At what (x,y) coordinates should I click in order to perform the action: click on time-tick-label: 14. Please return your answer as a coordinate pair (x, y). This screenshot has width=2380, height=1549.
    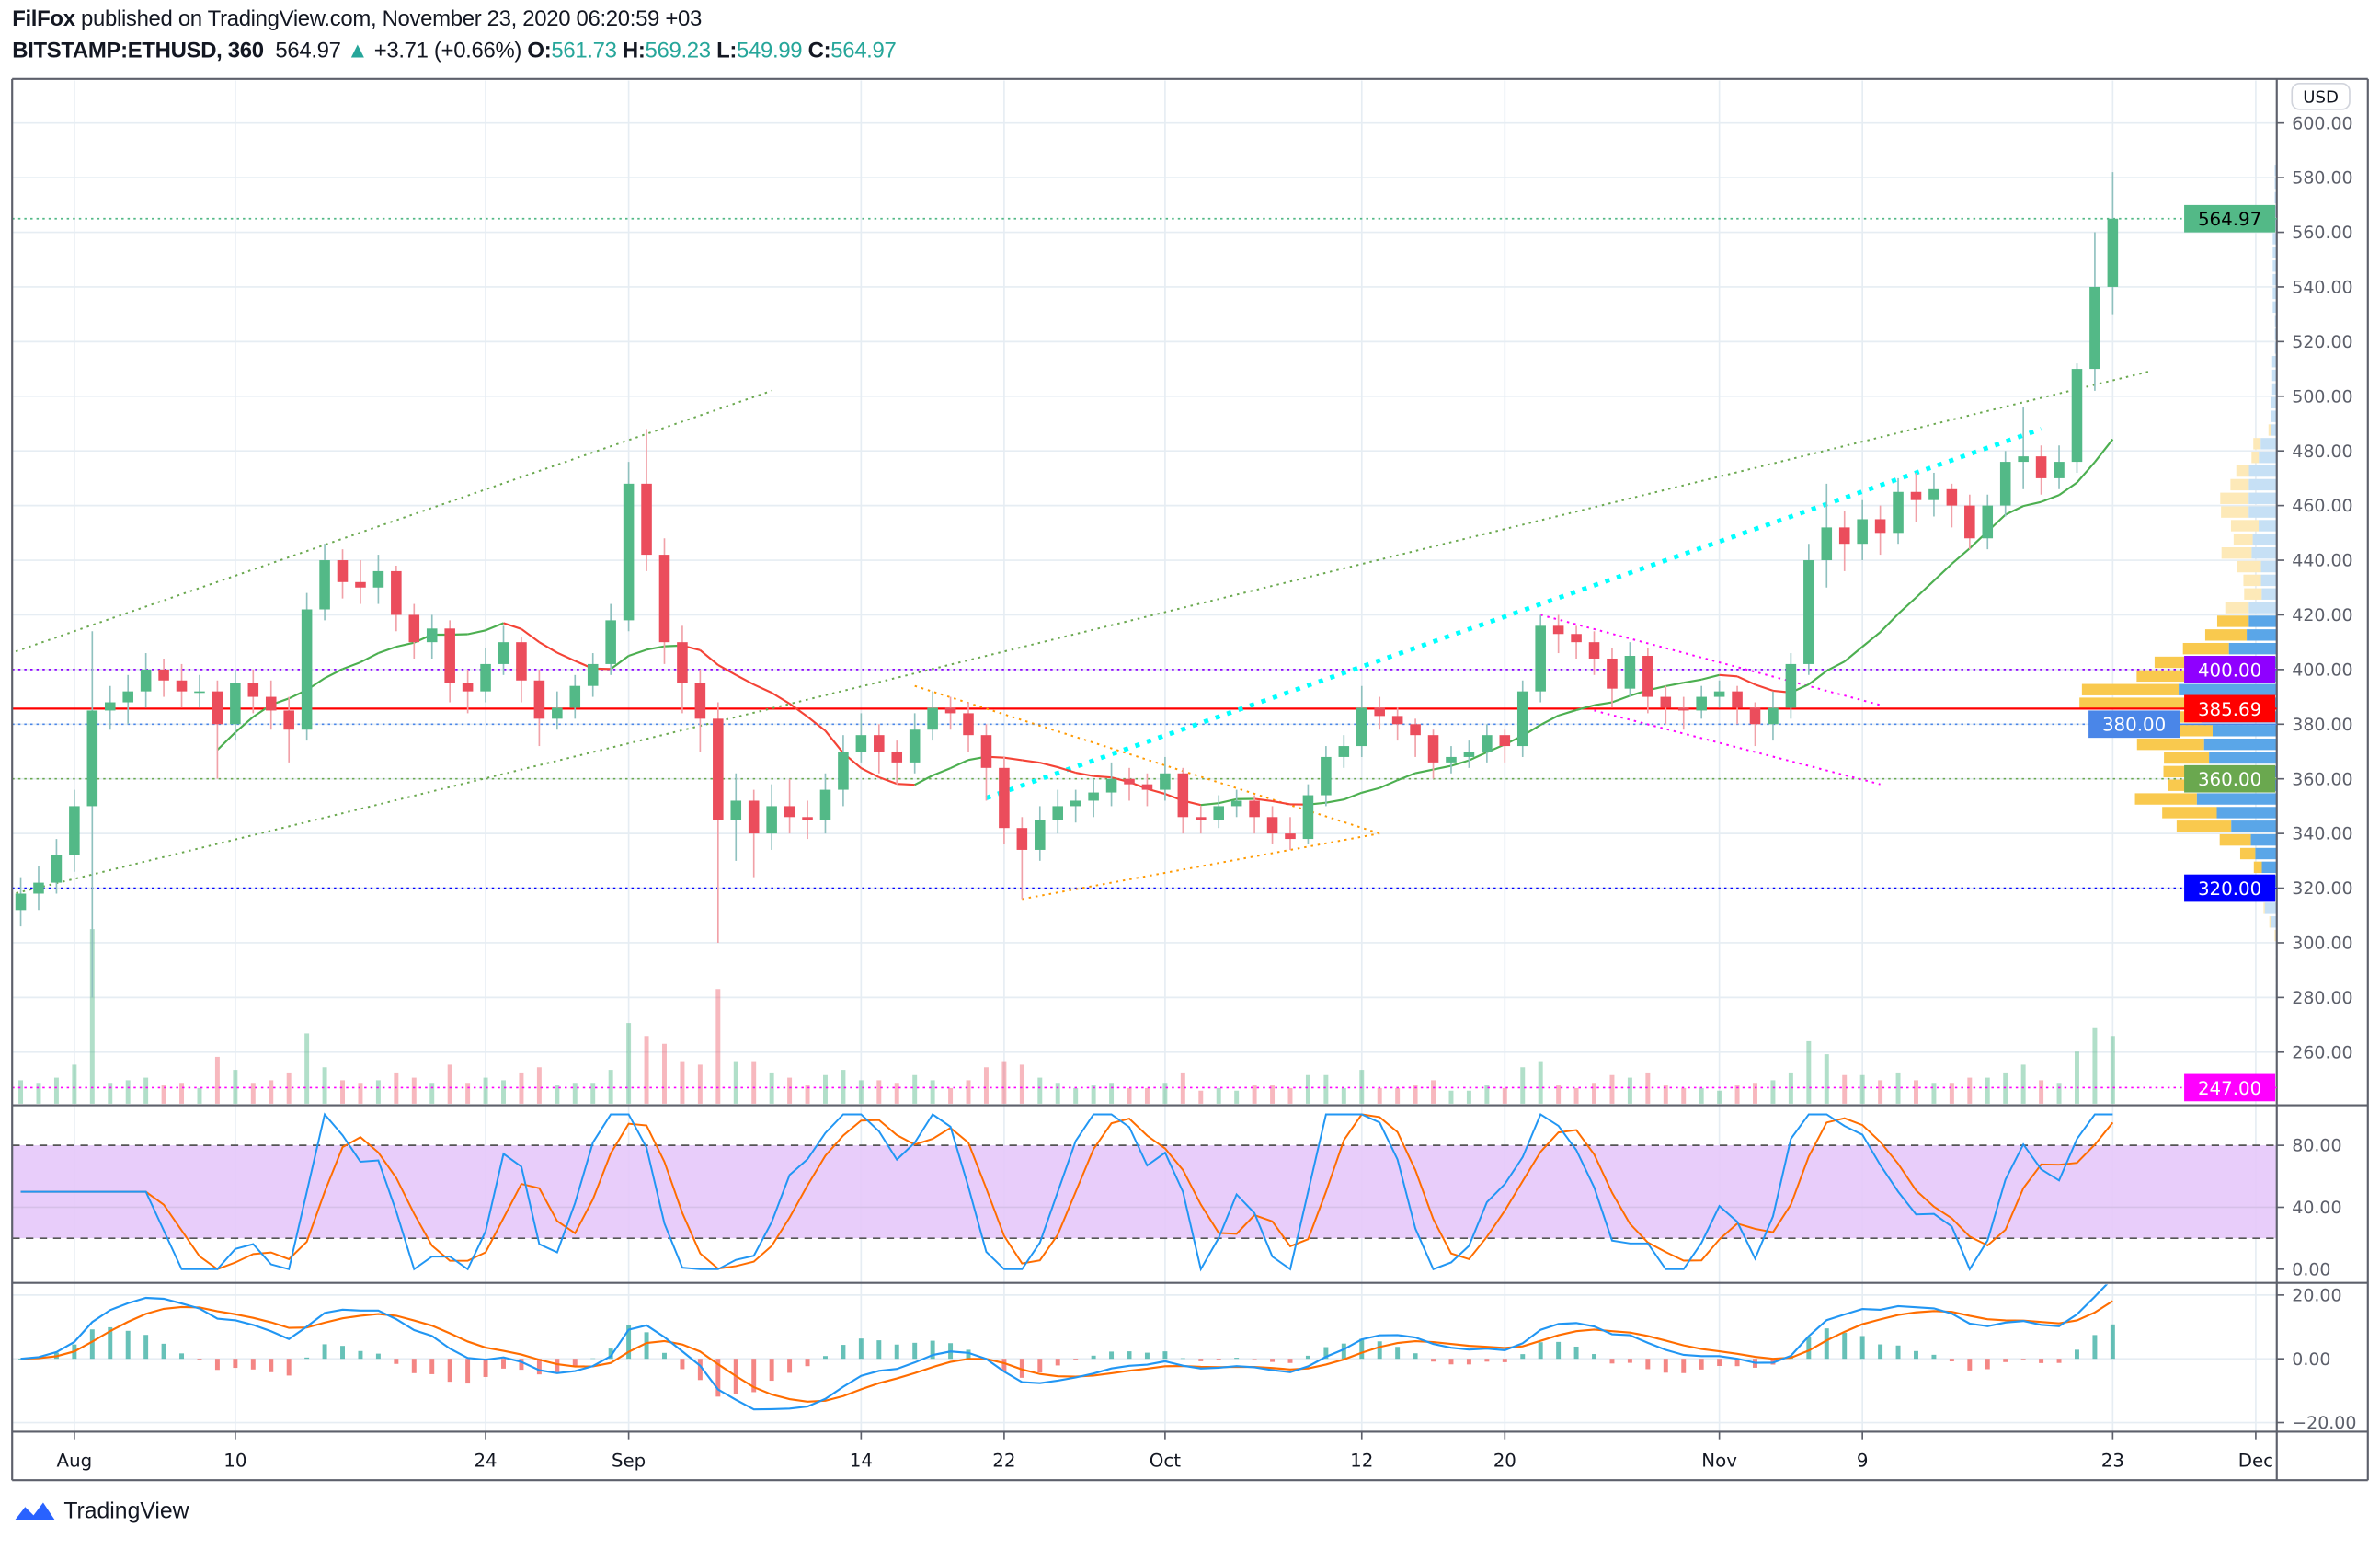
    Looking at the image, I should click on (861, 1461).